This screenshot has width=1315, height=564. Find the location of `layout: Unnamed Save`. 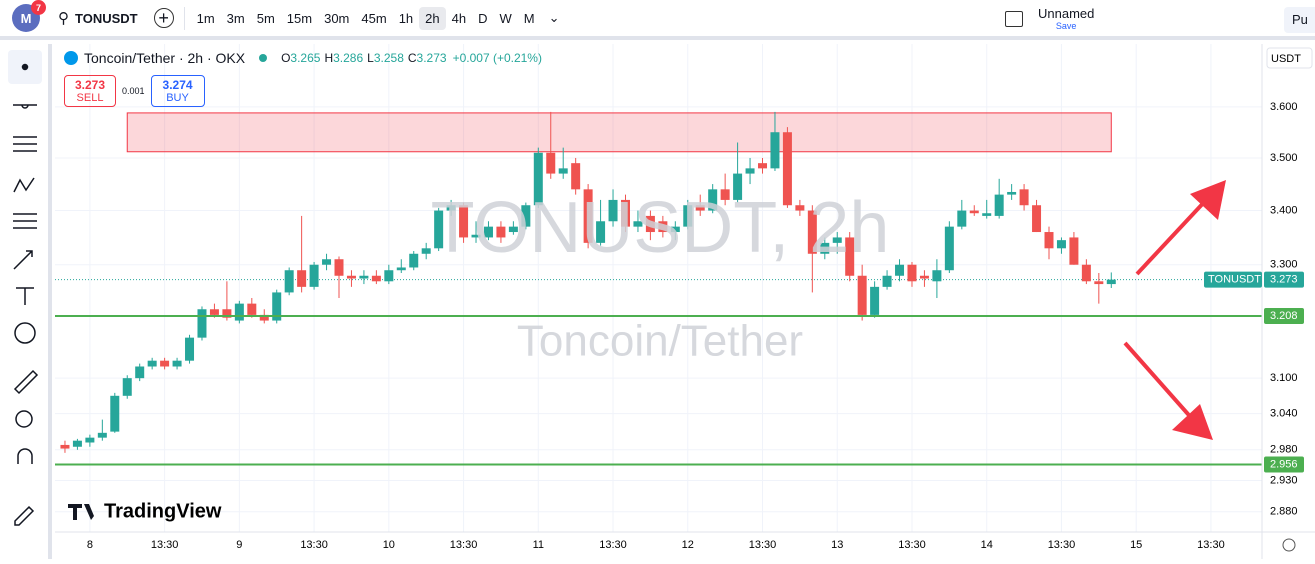

layout: Unnamed Save is located at coordinates (1066, 18).